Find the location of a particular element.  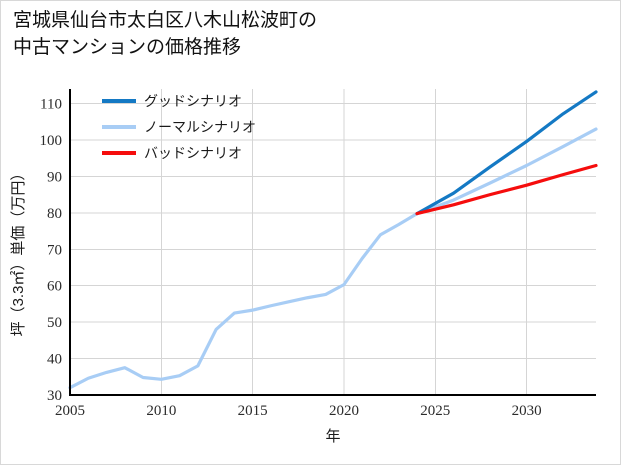

series-line-バッドシナリオ is located at coordinates (506, 189).